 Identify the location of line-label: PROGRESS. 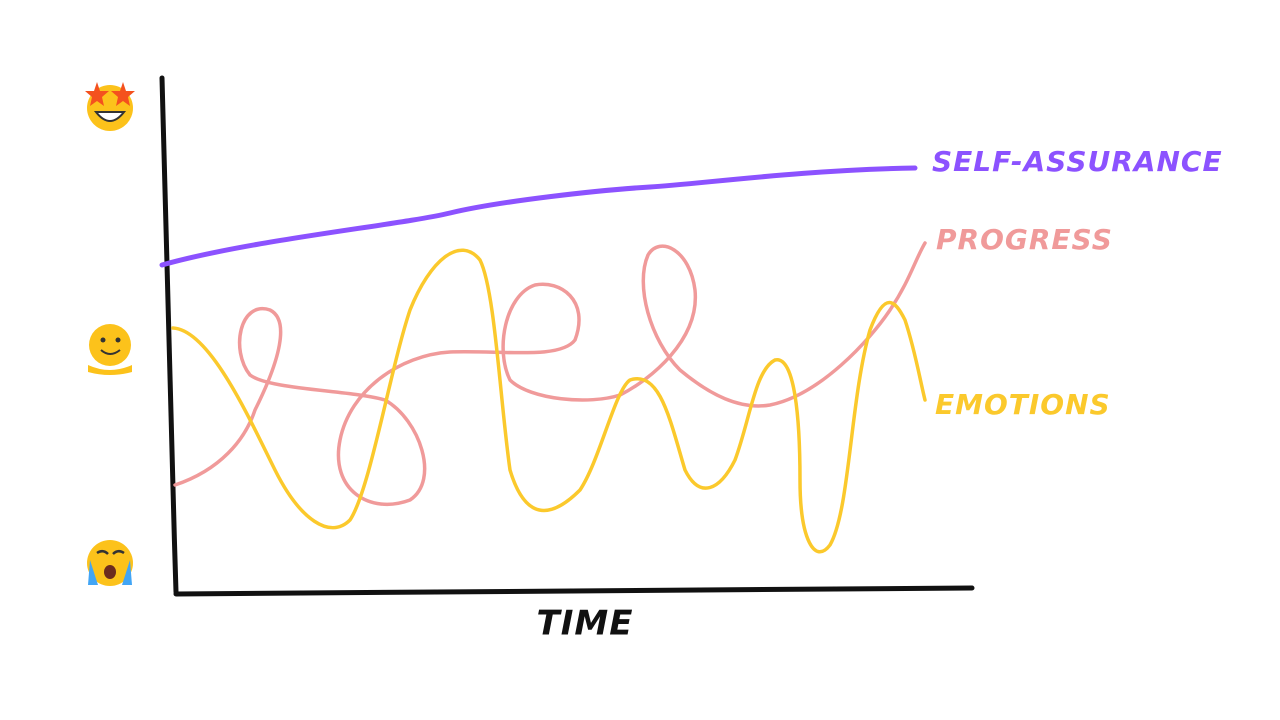
(1024, 239).